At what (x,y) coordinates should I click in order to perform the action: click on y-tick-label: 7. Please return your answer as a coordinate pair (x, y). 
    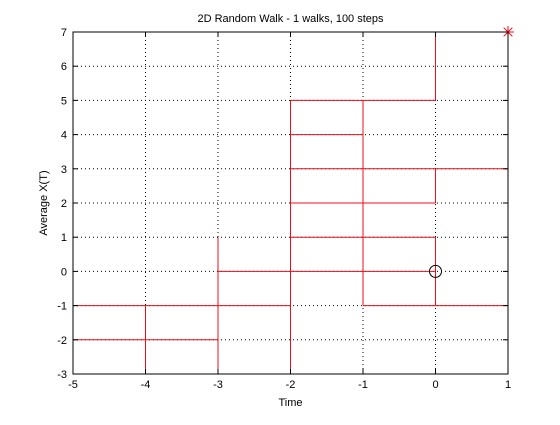
    Looking at the image, I should click on (64, 33).